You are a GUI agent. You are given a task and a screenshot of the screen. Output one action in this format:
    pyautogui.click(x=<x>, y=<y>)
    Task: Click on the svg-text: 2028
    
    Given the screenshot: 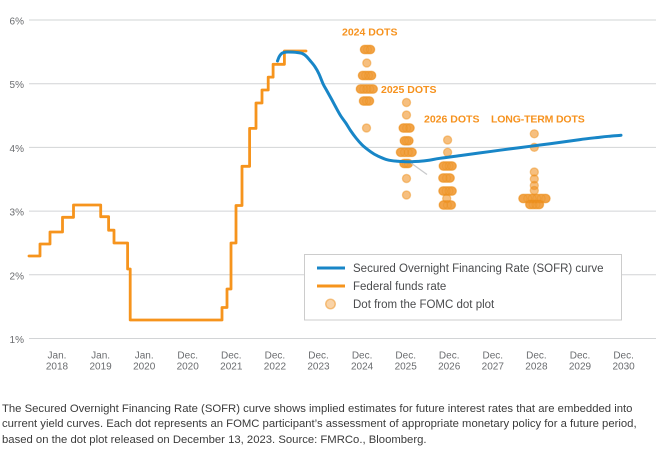 What is the action you would take?
    pyautogui.click(x=536, y=367)
    